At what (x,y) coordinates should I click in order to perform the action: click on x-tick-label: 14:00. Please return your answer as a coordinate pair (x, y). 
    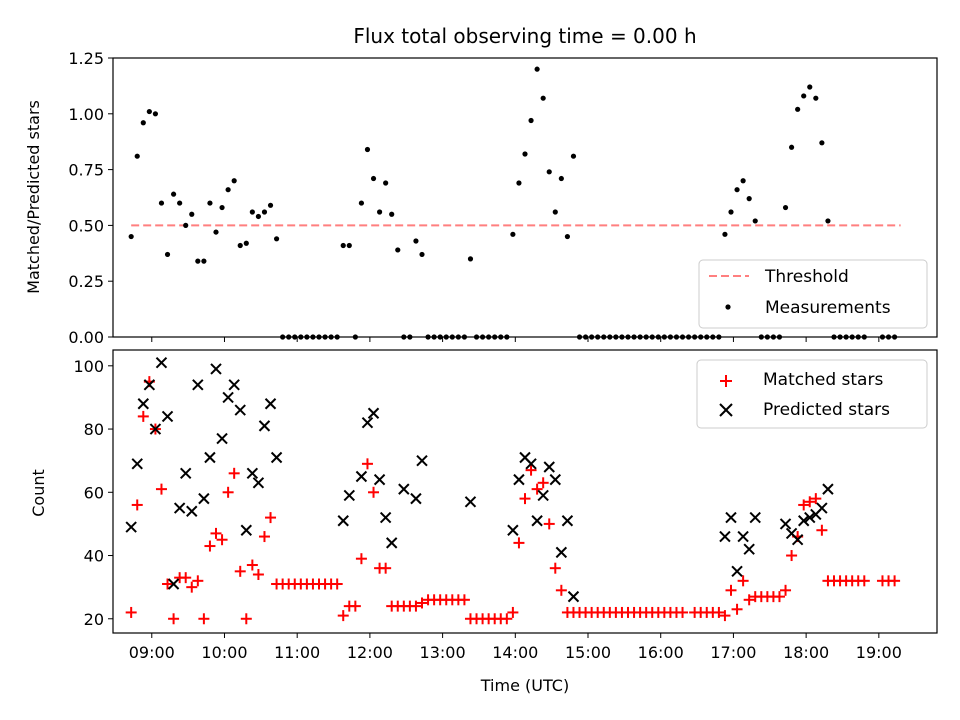
    Looking at the image, I should click on (515, 652).